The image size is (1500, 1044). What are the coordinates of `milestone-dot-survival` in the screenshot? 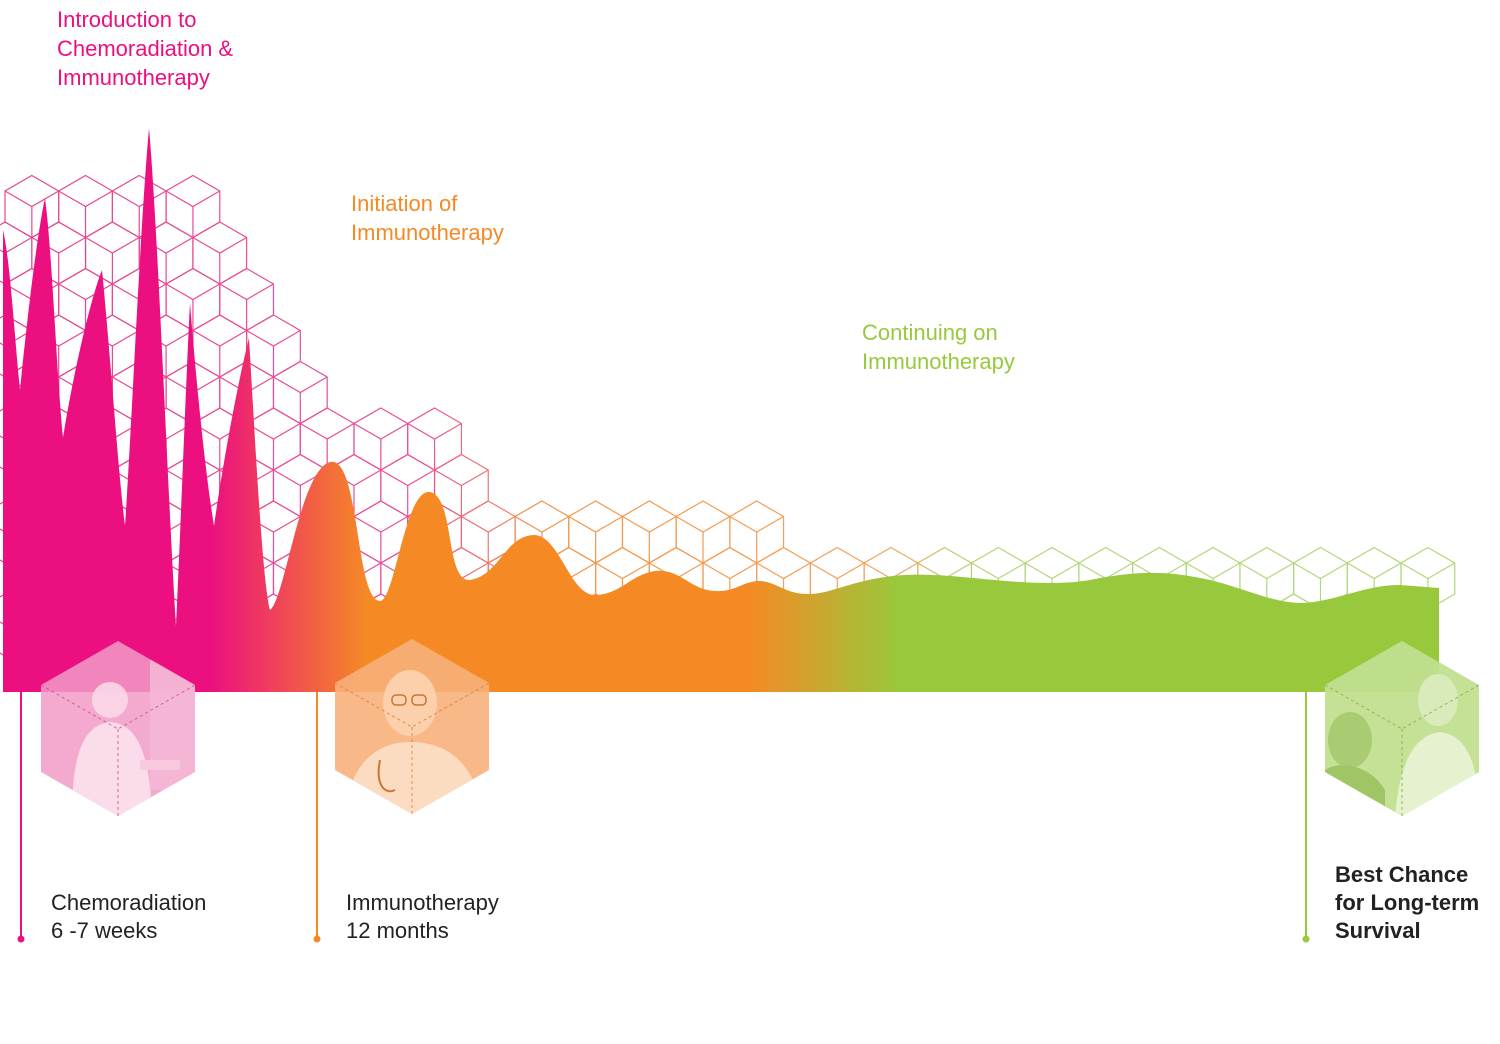 It's located at (1306, 939).